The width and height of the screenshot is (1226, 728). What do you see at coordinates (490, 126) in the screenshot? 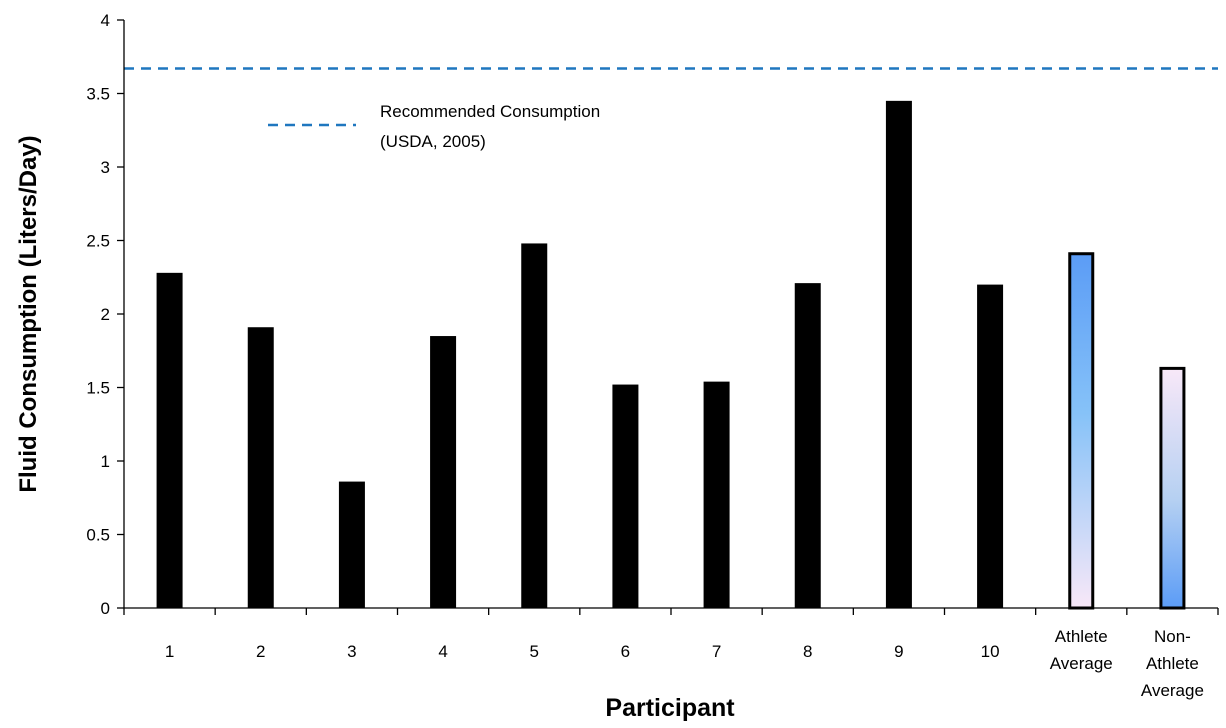
I see `legend-label: Recommended Consumption (USDA, 2005)` at bounding box center [490, 126].